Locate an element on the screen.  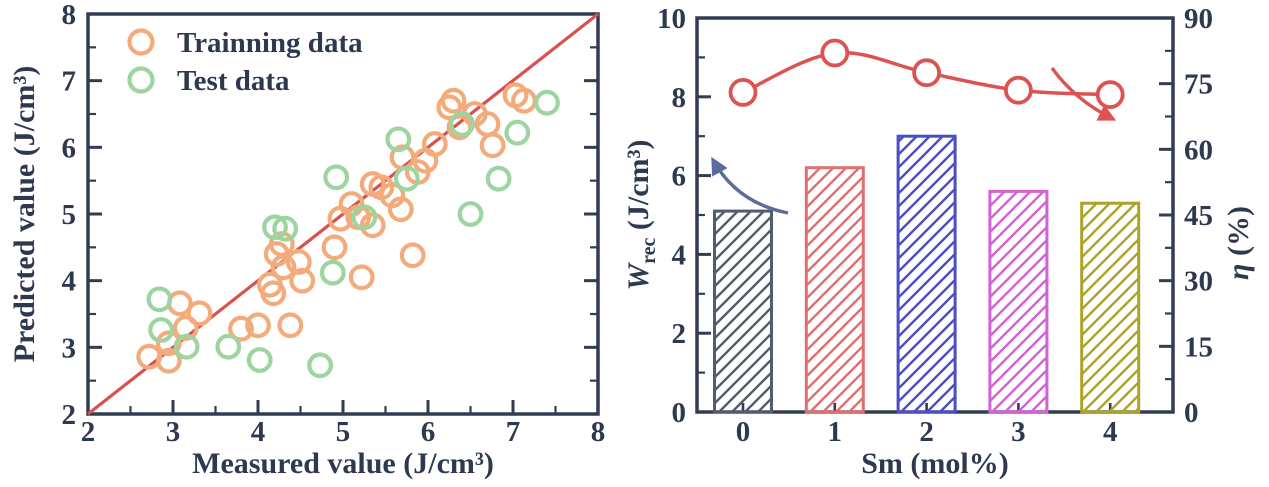
left-axis-arrow is located at coordinates (750, 185).